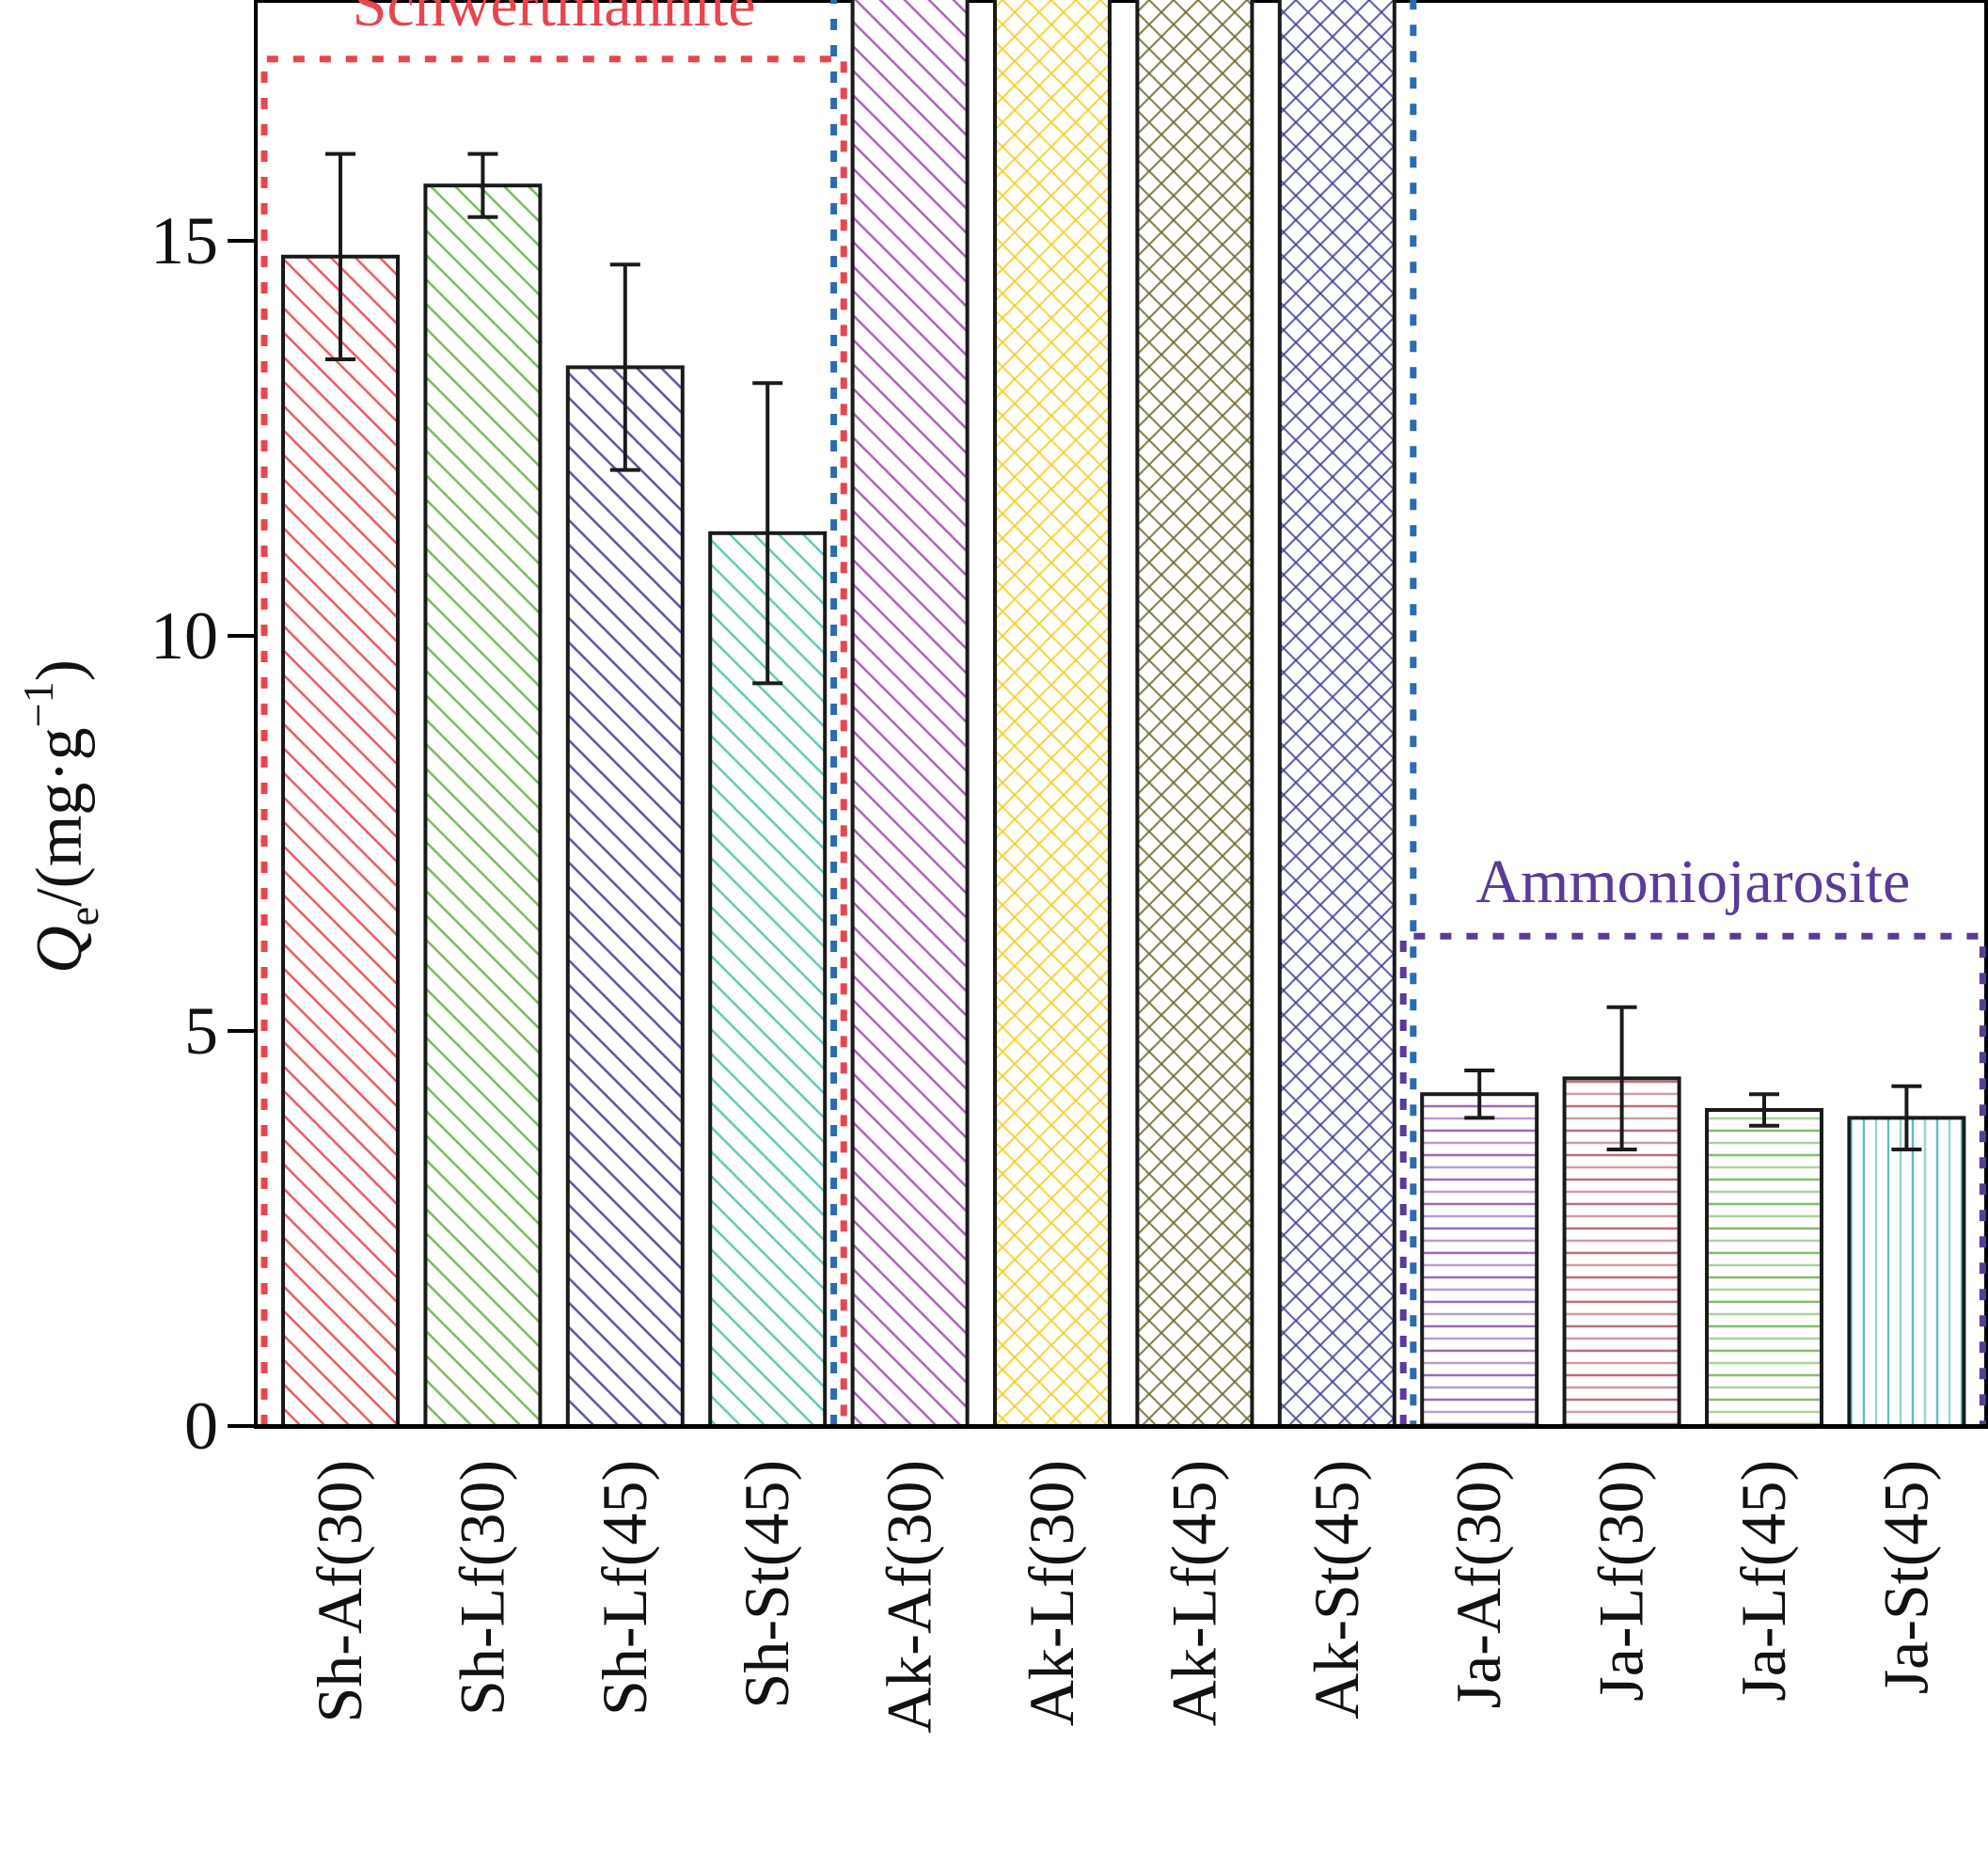 The width and height of the screenshot is (1988, 1870). What do you see at coordinates (481, 1588) in the screenshot?
I see `x-tick-label: Sh-Lf(30)` at bounding box center [481, 1588].